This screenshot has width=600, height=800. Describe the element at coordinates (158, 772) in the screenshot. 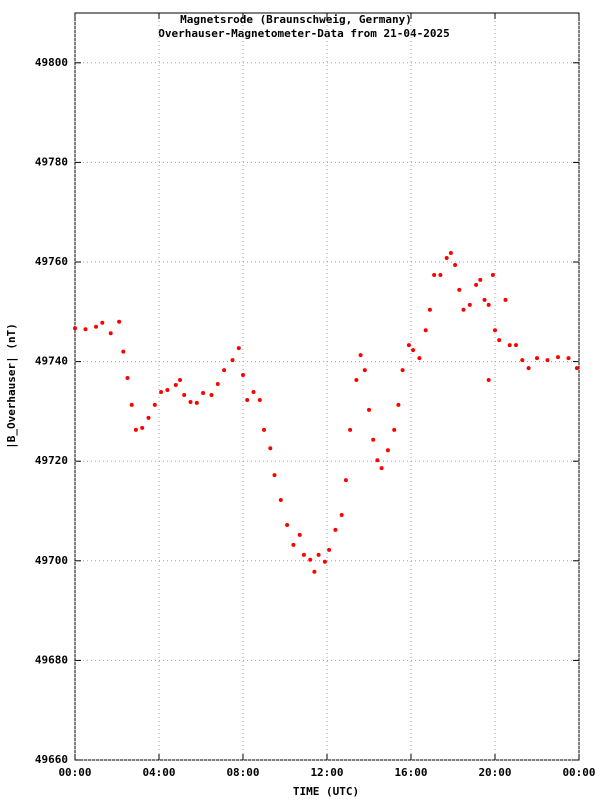

I see `x-tick-label: 04:00` at that location.